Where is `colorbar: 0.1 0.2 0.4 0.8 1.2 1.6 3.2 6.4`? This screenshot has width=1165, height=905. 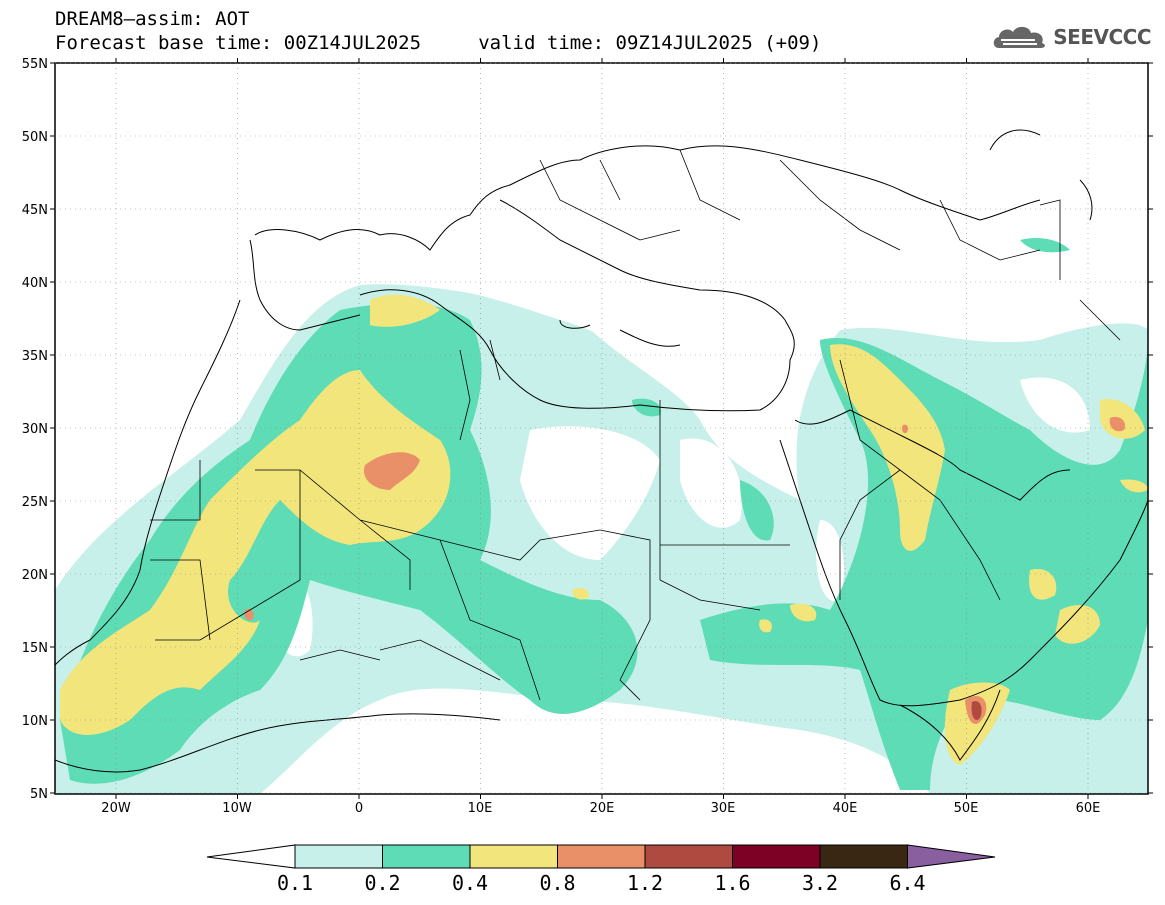 colorbar: 0.1 0.2 0.4 0.8 1.2 1.6 3.2 6.4 is located at coordinates (601, 869).